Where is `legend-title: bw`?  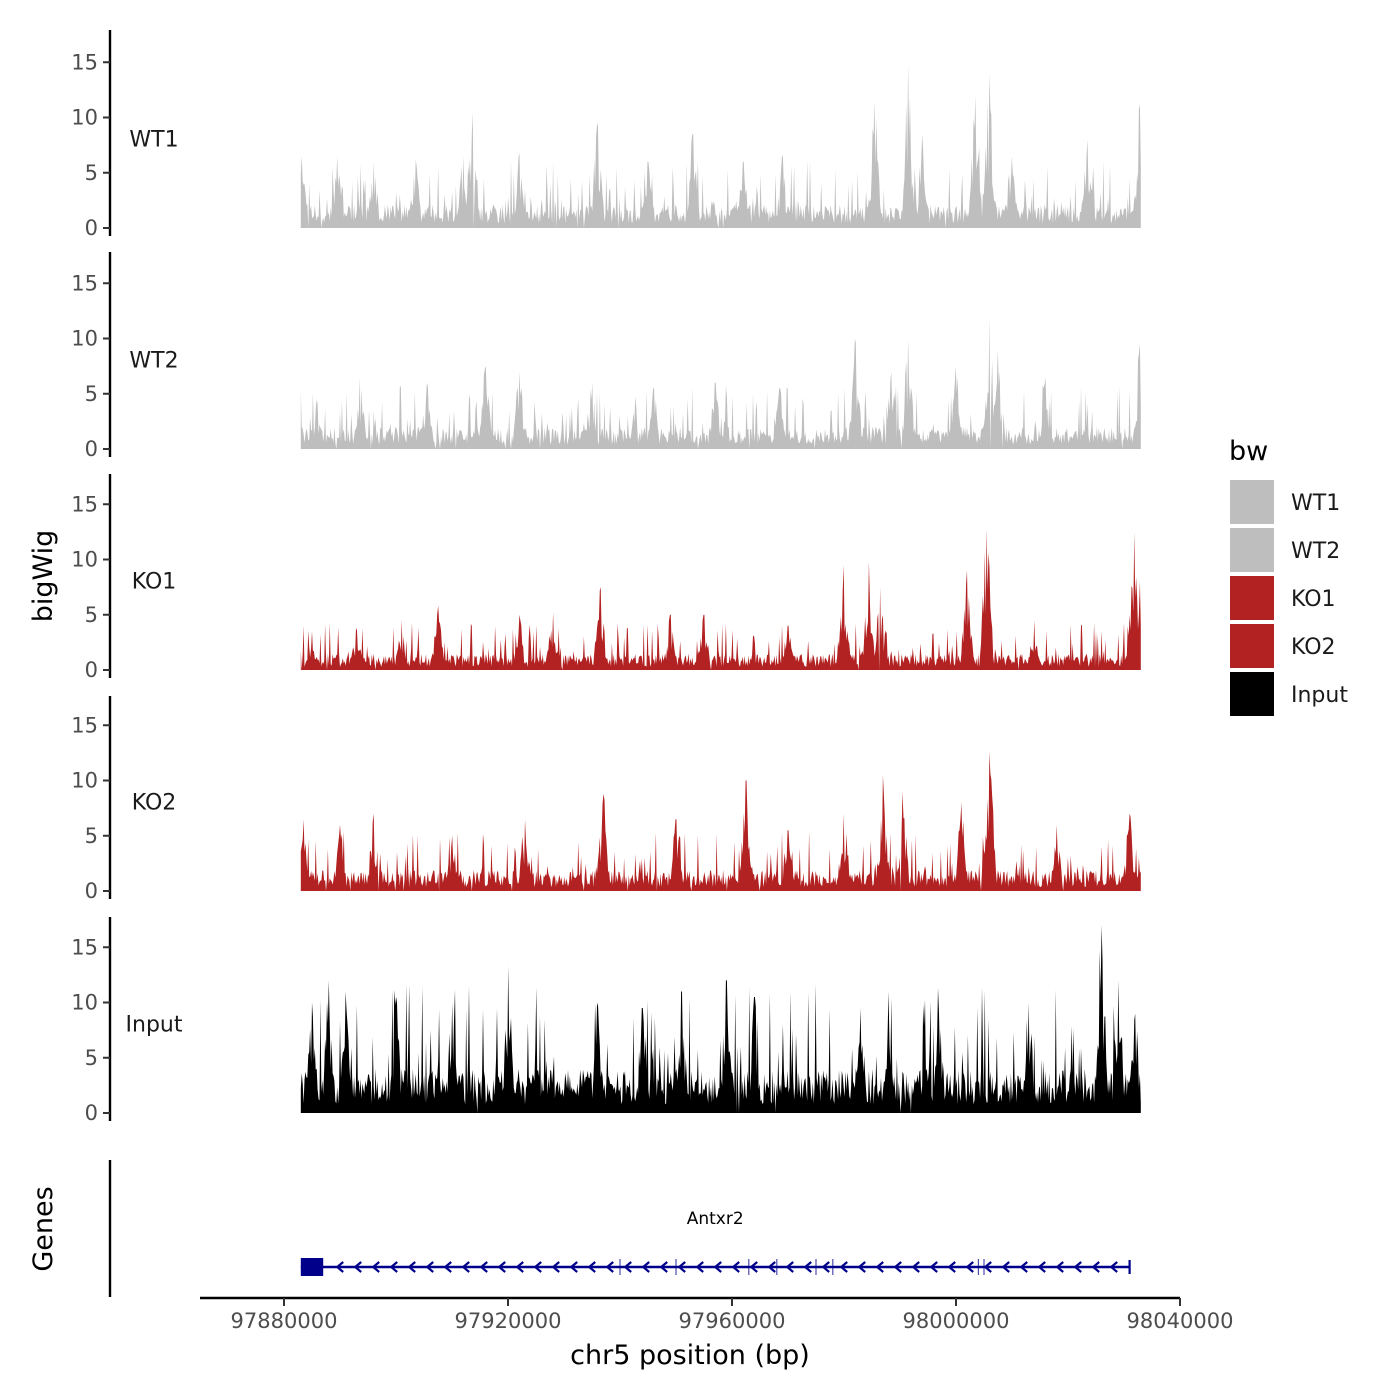 legend-title: bw is located at coordinates (1248, 451).